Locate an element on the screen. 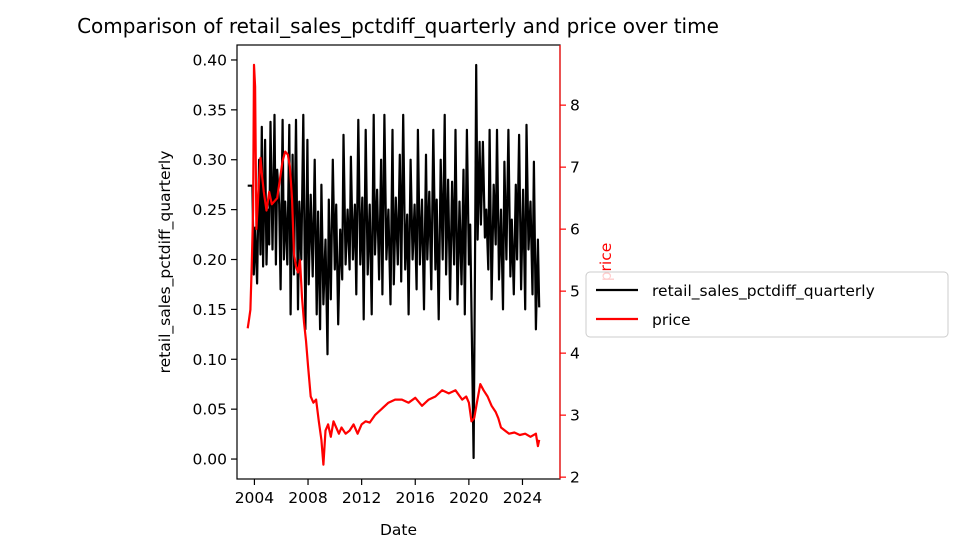  y-right-tick-label: 7 is located at coordinates (575, 168).